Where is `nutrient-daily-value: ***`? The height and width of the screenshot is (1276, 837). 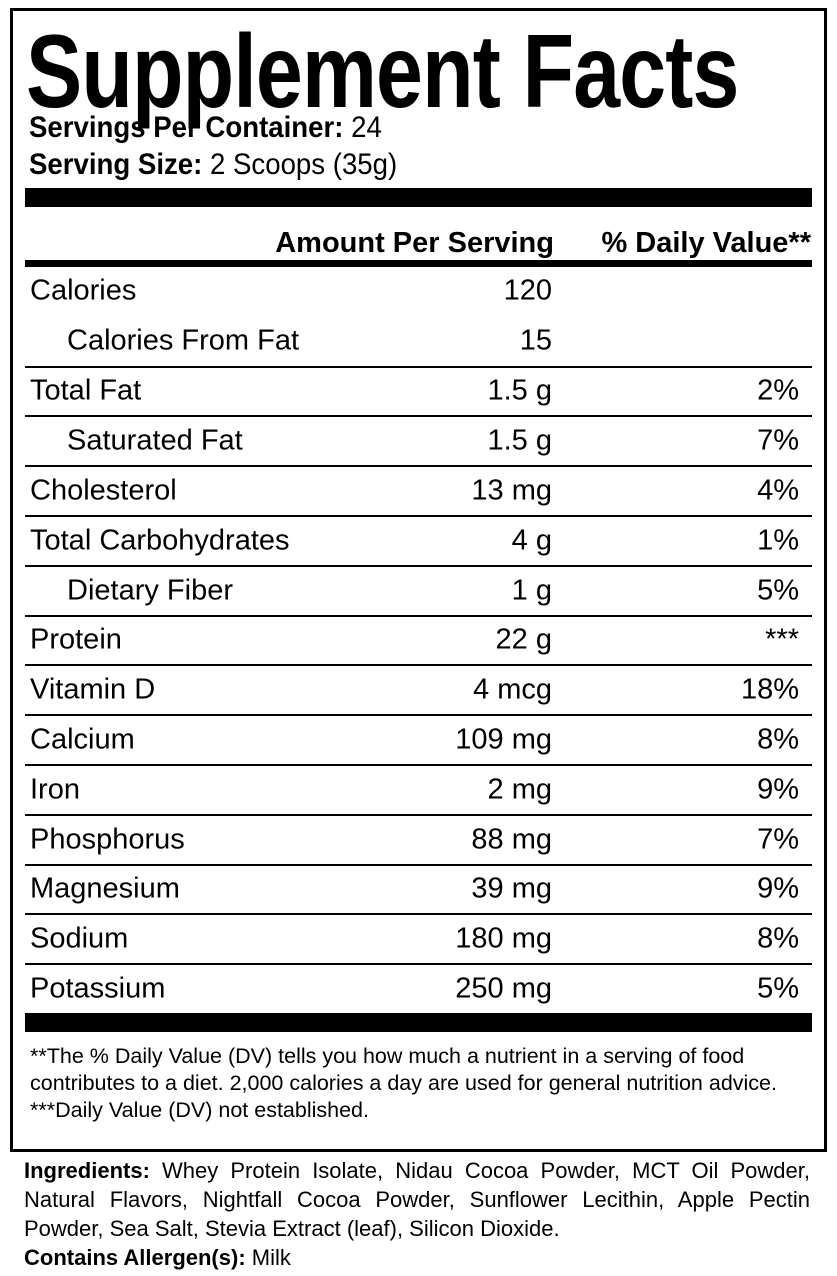
nutrient-daily-value: *** is located at coordinates (782, 639).